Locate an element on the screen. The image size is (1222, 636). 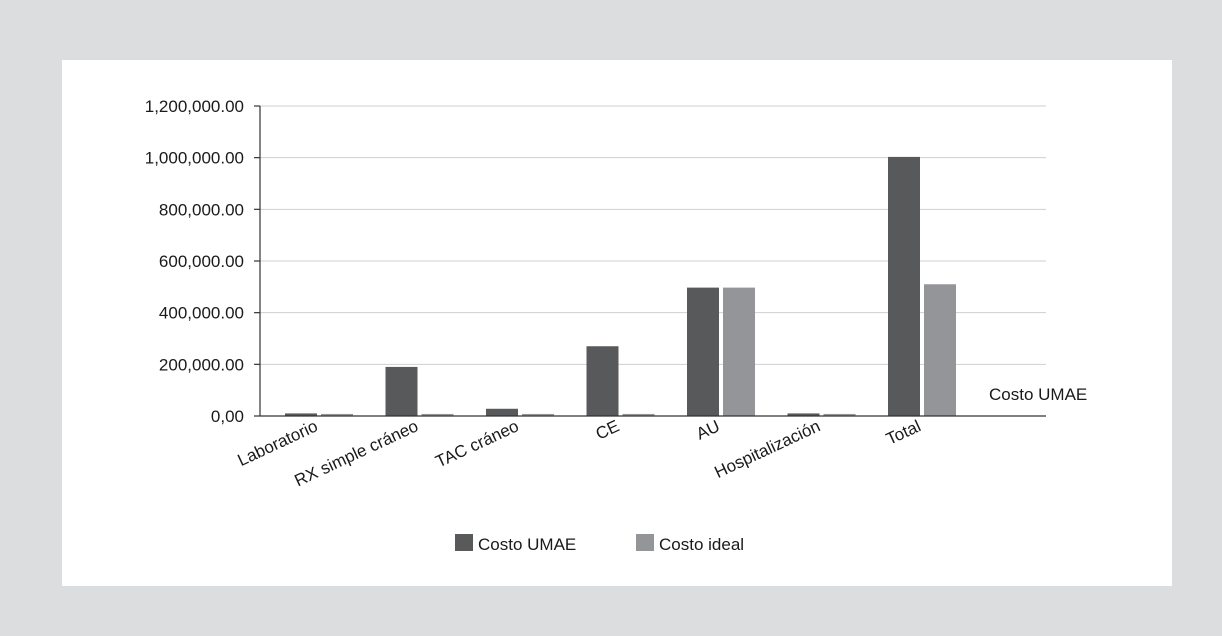
y-tick-label: 1,200,000.00 is located at coordinates (194, 106).